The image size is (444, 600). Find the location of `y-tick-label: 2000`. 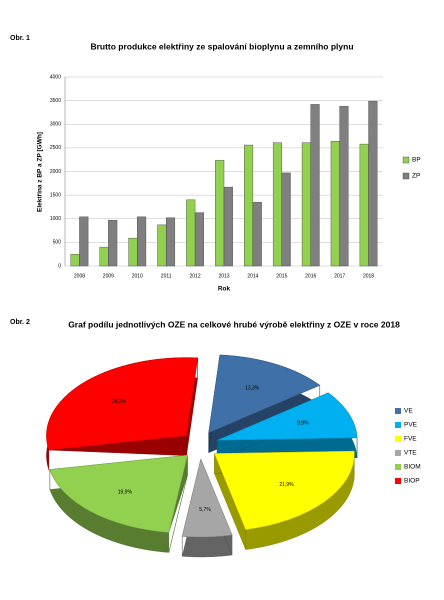

y-tick-label: 2000 is located at coordinates (55, 172).